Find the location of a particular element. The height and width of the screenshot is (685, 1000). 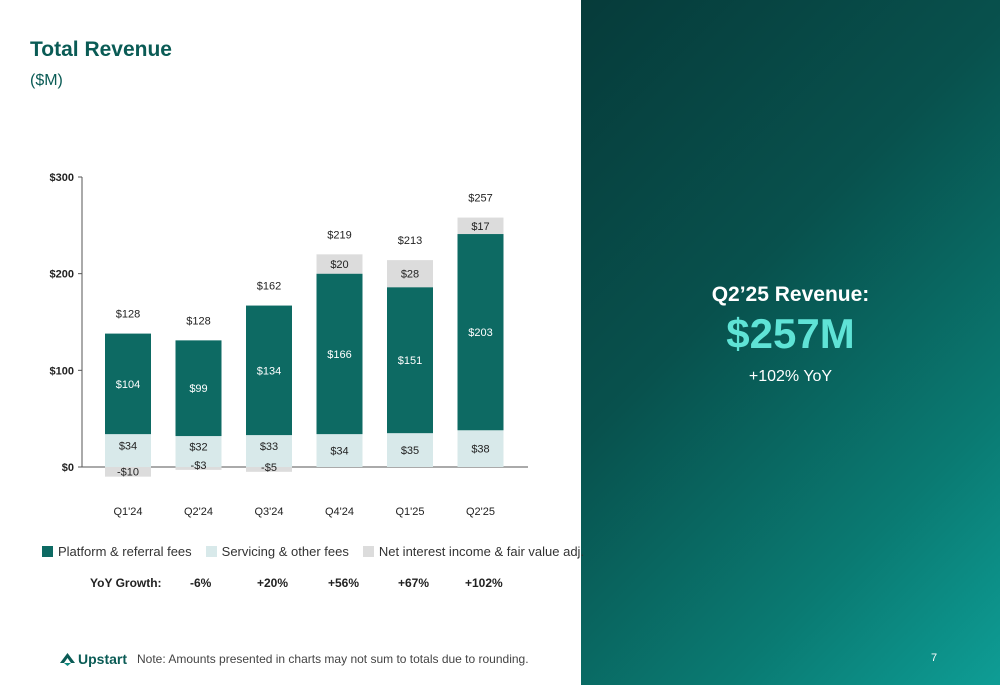

data-label-servicing: $38 is located at coordinates (480, 450).